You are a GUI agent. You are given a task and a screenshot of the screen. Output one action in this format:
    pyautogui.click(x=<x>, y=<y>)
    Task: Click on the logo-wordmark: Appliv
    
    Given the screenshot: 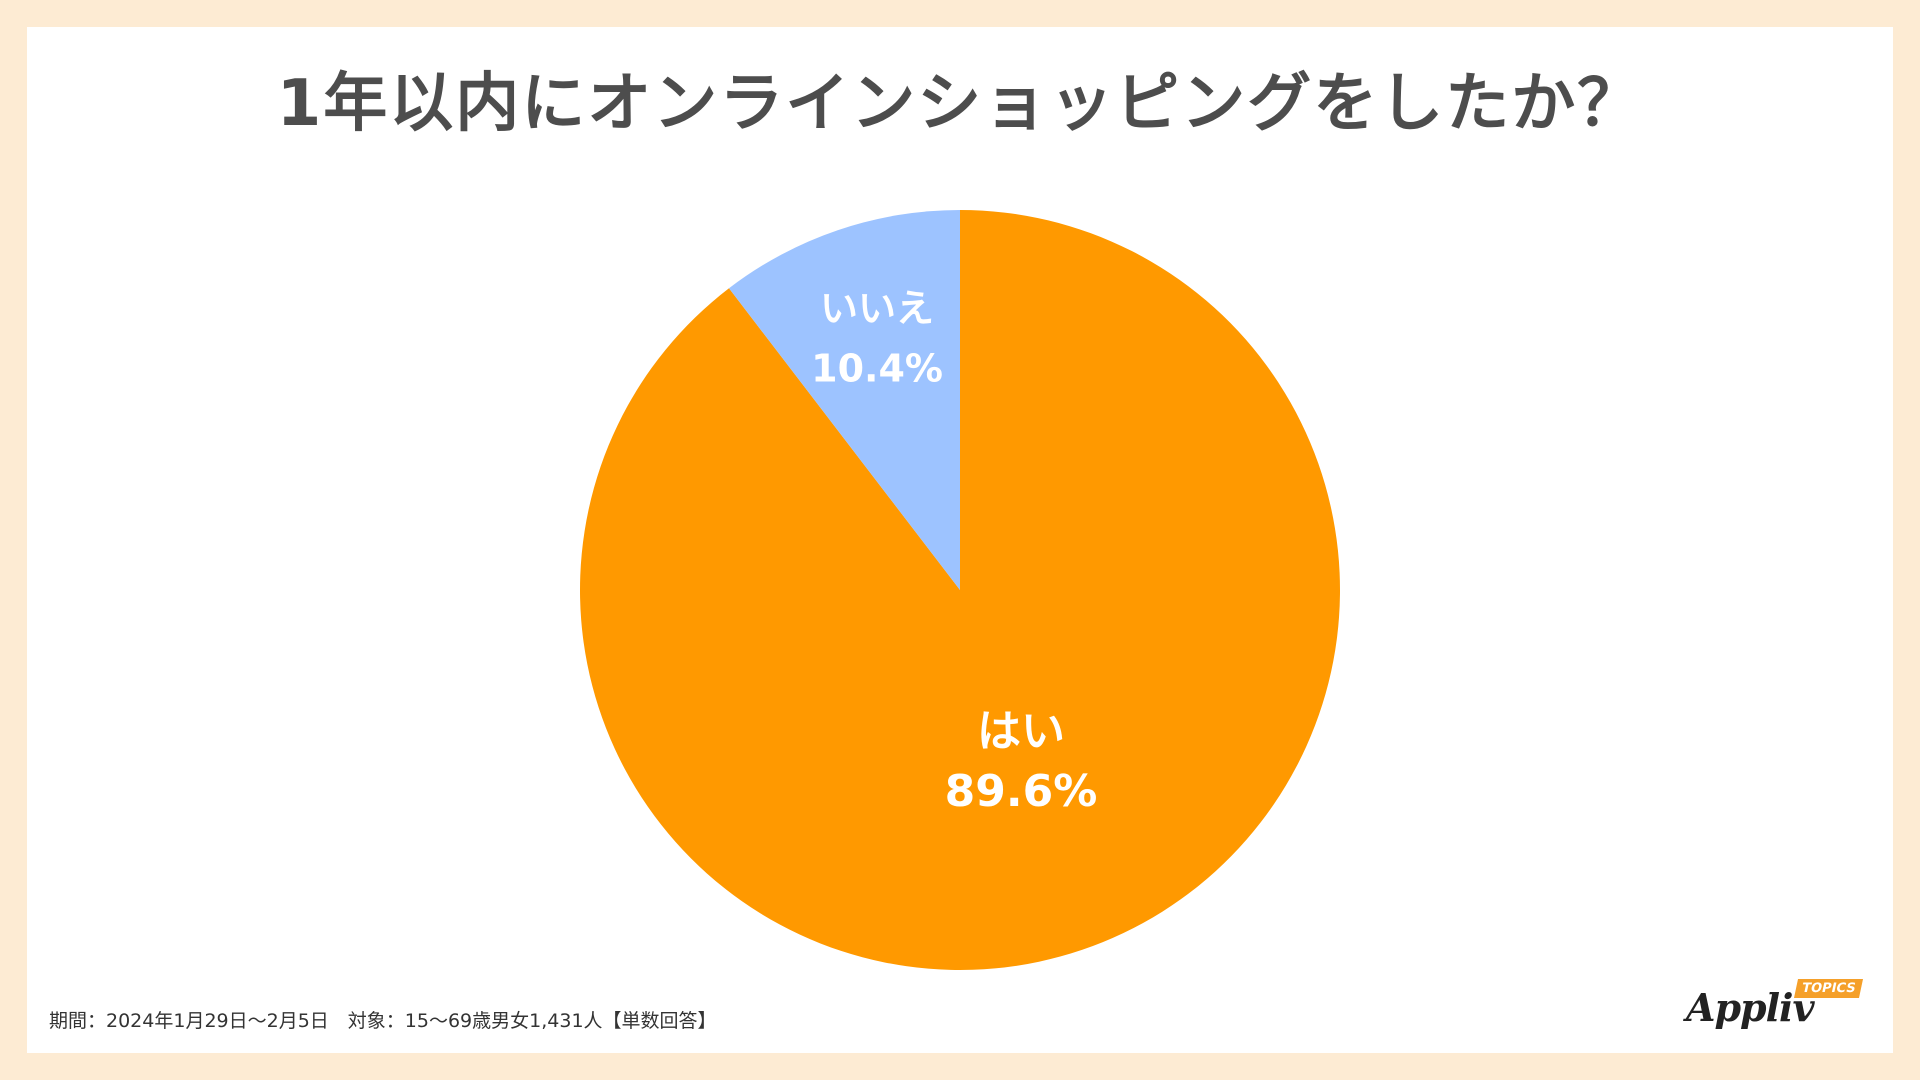 What is the action you would take?
    pyautogui.click(x=1750, y=1007)
    